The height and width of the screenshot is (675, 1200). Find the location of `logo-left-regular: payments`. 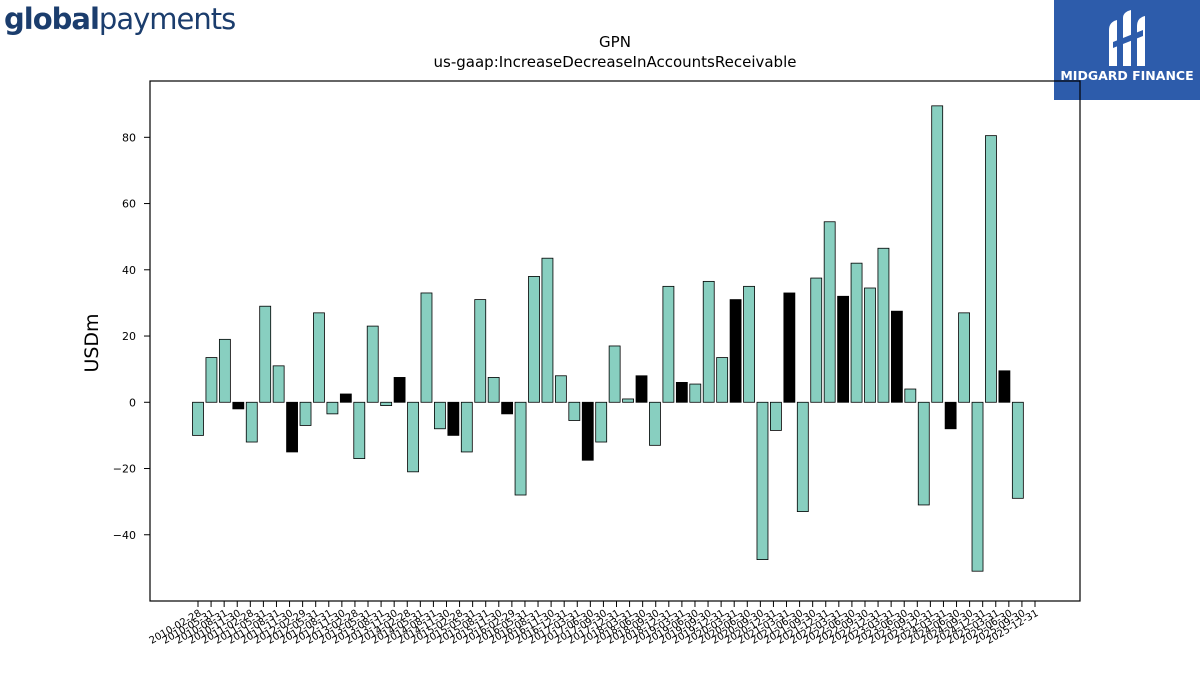

logo-left-regular: payments is located at coordinates (167, 19).